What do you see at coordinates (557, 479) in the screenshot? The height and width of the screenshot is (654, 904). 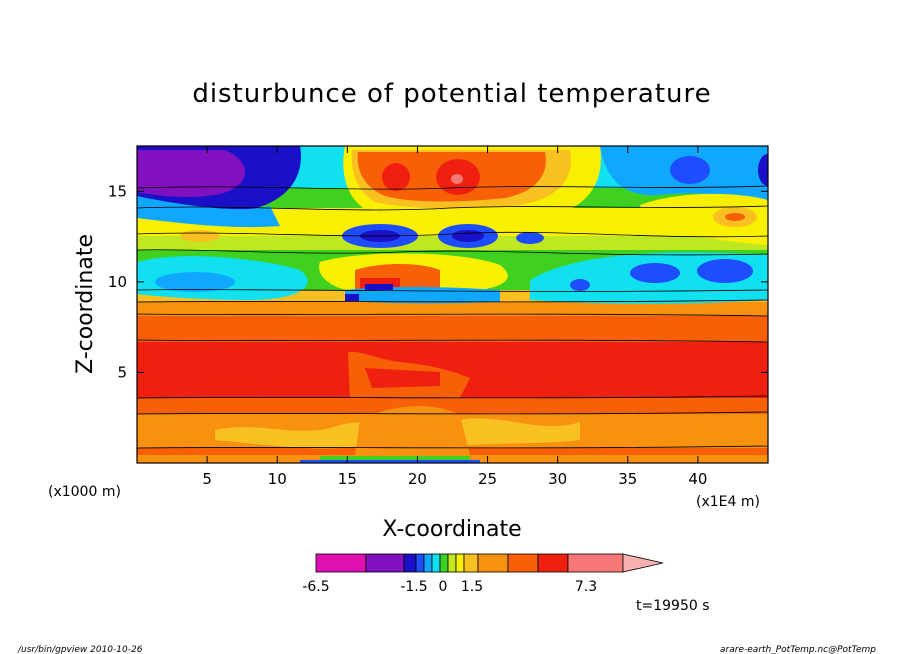 I see `x-tick-label: 30` at bounding box center [557, 479].